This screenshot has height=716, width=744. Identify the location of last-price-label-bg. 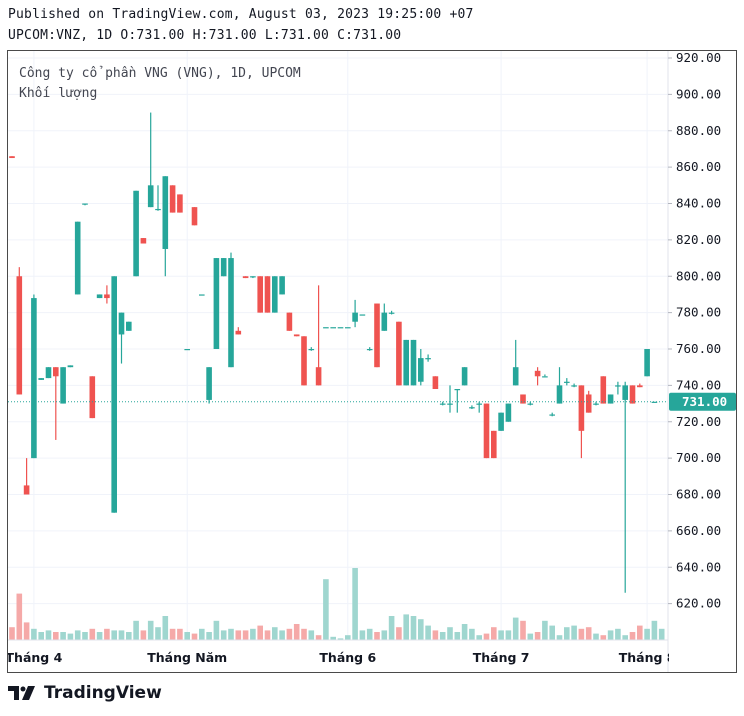
(702, 401).